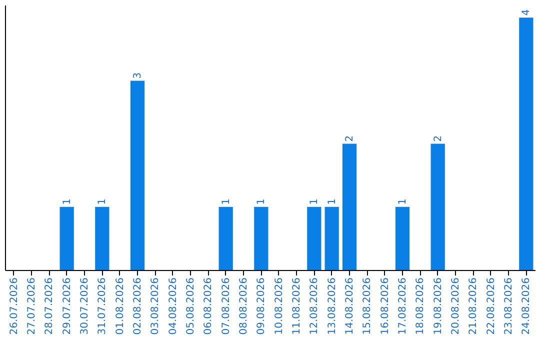 The image size is (540, 340). I want to click on x-tick-label: 08.08.2026, so click(244, 306).